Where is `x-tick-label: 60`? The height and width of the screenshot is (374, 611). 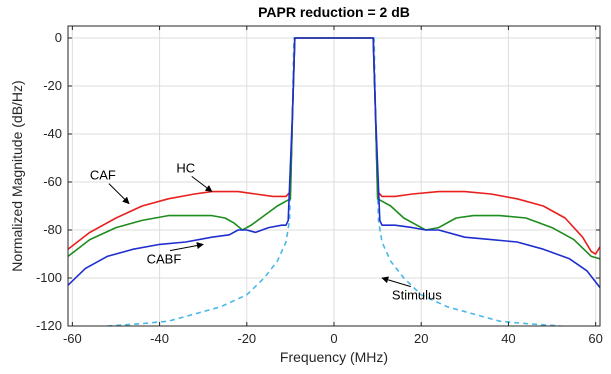
x-tick-label: 60 is located at coordinates (595, 338).